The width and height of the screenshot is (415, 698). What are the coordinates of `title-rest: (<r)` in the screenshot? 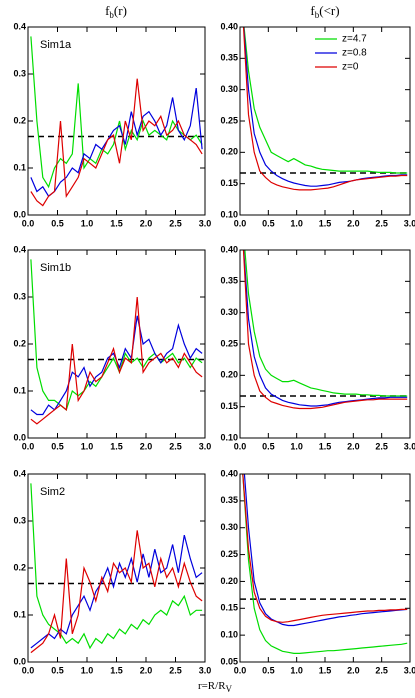 It's located at (329, 10).